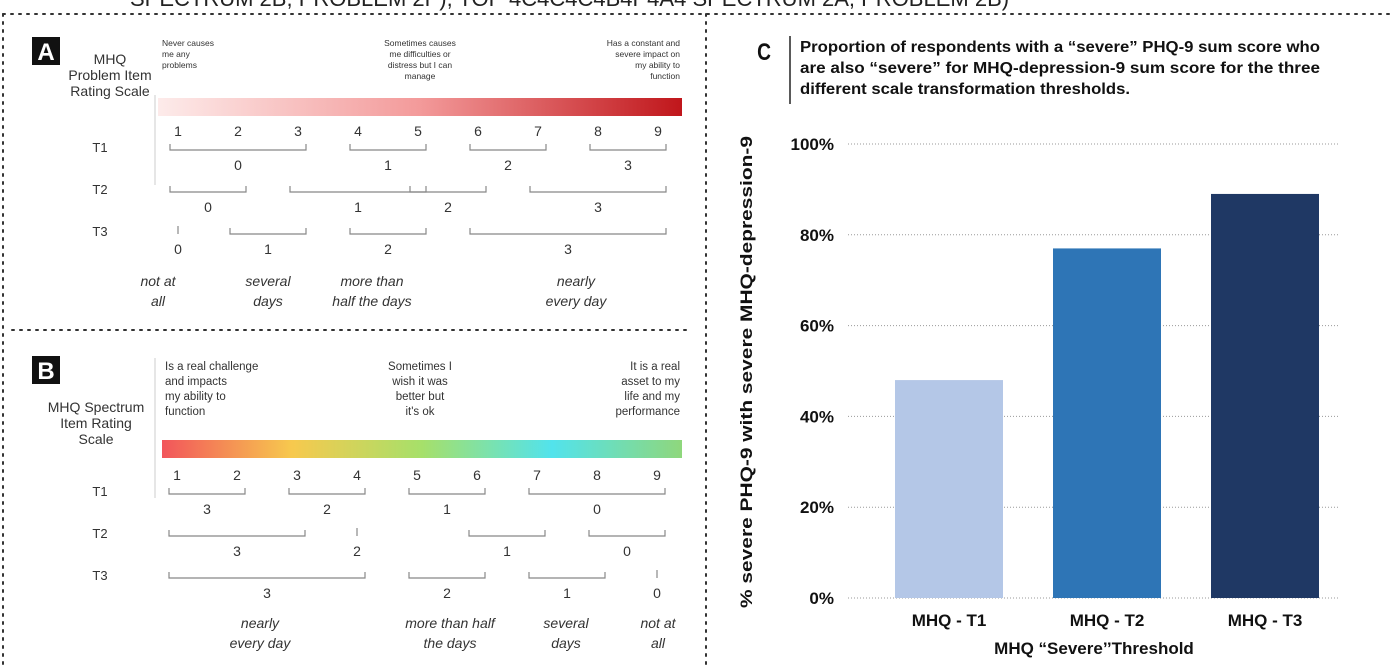 Image resolution: width=1392 pixels, height=670 pixels. Describe the element at coordinates (764, 52) in the screenshot. I see `panel-c-letter: C` at that location.